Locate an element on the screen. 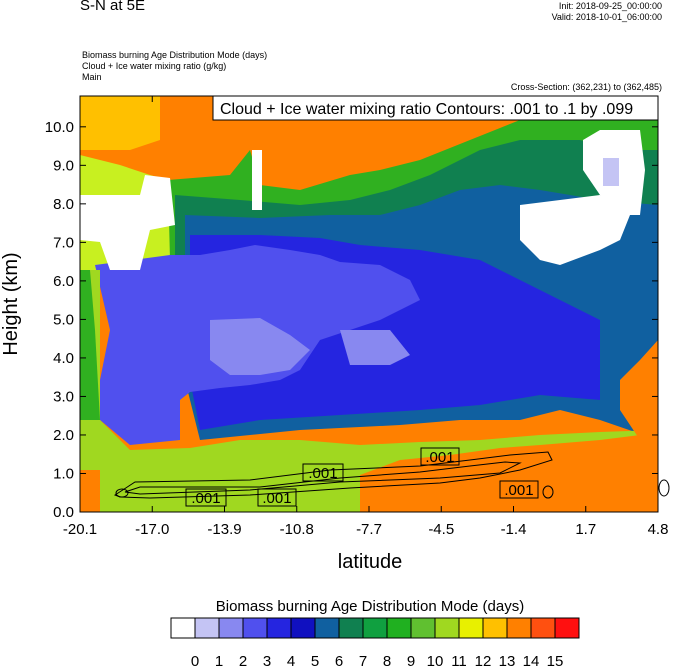 This screenshot has width=674, height=668. region-orange-boundary-right is located at coordinates (509, 471).